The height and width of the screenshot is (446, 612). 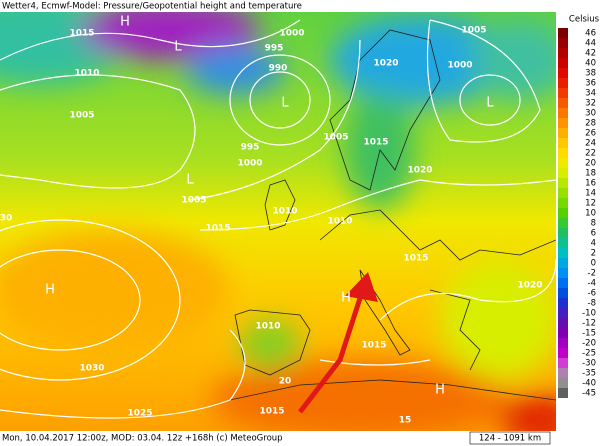 What do you see at coordinates (278, 69) in the screenshot?
I see `isobar-label: 990` at bounding box center [278, 69].